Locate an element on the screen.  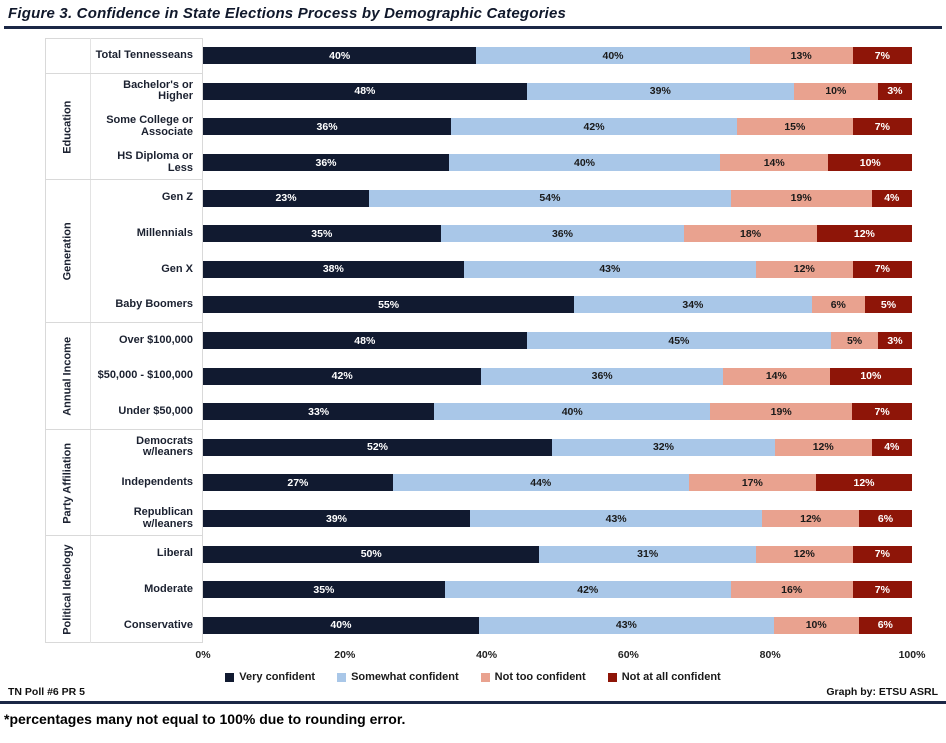
bar-value-label: 15% is located at coordinates (795, 126).